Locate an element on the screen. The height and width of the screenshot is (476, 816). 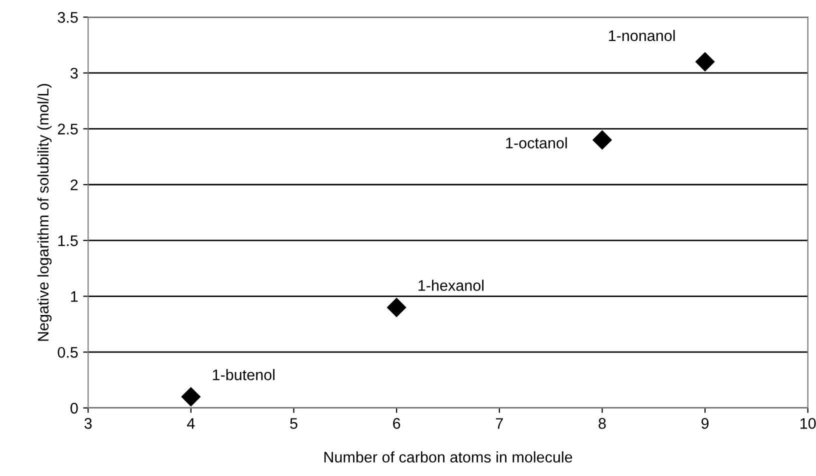
annotation: 1-nonanol is located at coordinates (641, 36).